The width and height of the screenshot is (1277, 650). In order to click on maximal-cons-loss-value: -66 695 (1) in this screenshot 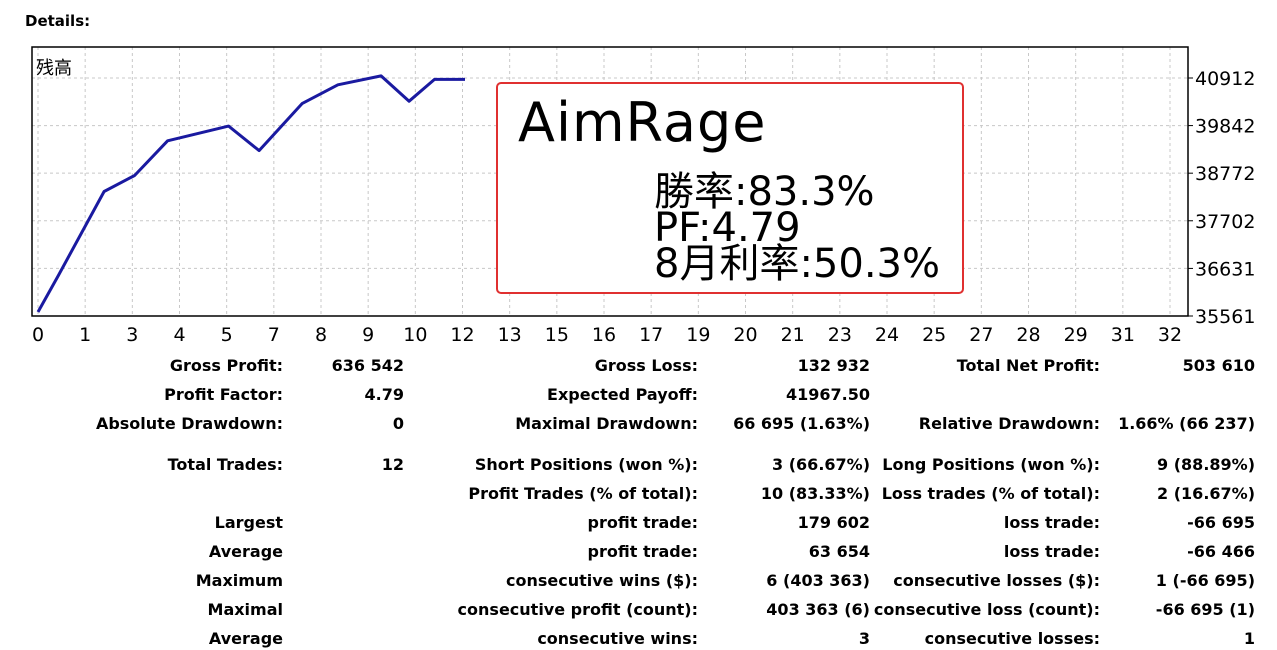, I will do `click(1205, 609)`.